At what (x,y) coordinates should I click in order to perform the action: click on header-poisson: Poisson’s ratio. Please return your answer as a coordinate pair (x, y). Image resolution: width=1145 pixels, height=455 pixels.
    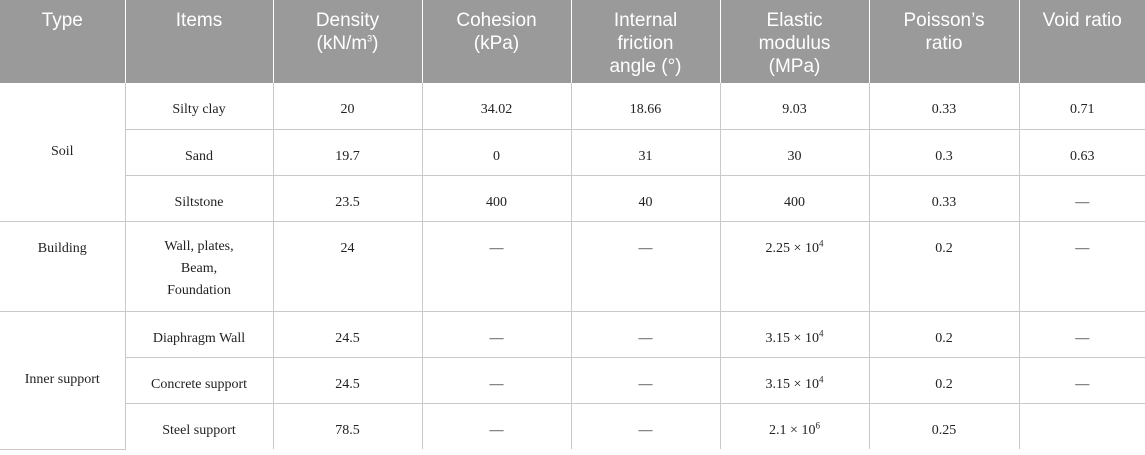
    Looking at the image, I should click on (944, 41).